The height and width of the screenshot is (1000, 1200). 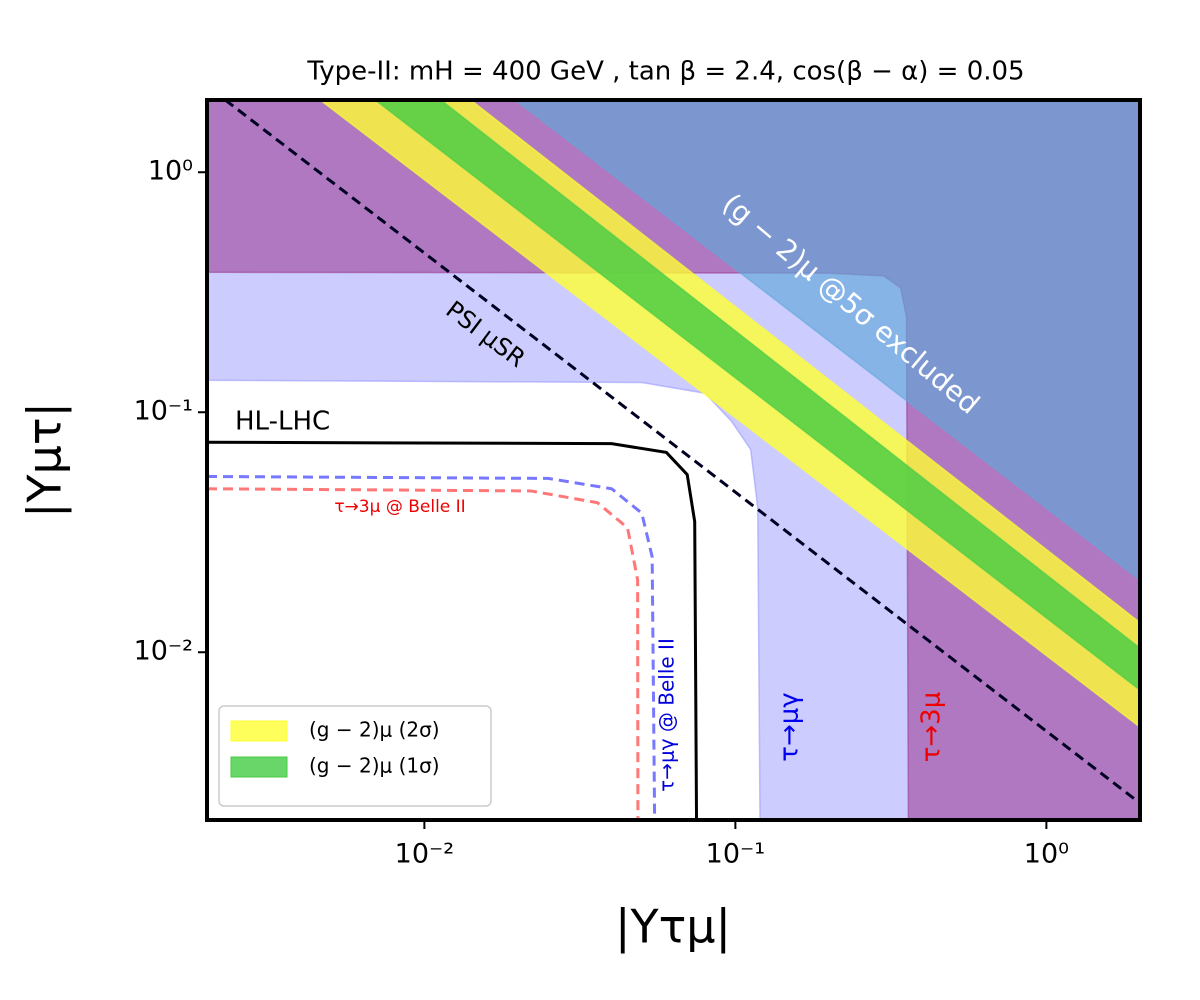 What do you see at coordinates (735, 854) in the screenshot?
I see `x-tick-label: 10⁻¹` at bounding box center [735, 854].